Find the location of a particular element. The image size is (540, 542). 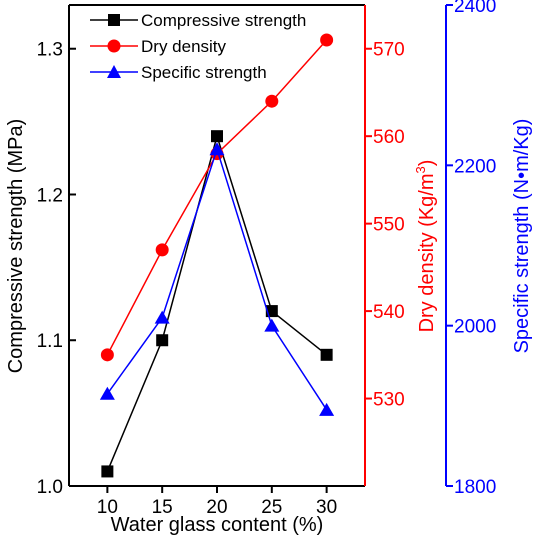

left-tick-label: 1.3 is located at coordinates (50, 50).